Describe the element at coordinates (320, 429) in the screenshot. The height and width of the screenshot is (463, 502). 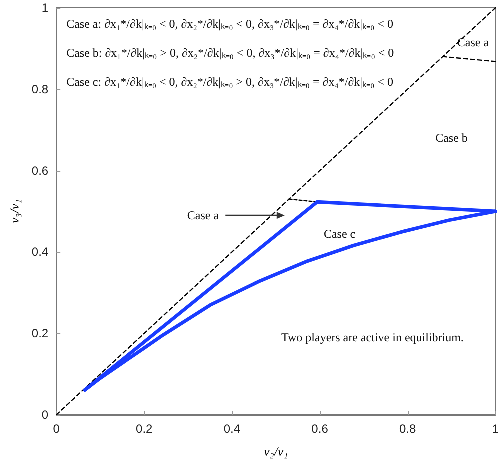
I see `x-tick-label: 0.6` at that location.